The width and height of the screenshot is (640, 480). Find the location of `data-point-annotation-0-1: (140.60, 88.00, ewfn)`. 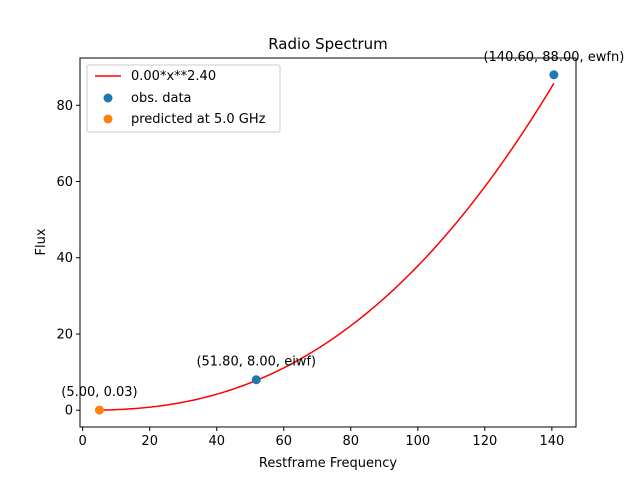

data-point-annotation-0-1: (140.60, 88.00, ewfn) is located at coordinates (553, 57).